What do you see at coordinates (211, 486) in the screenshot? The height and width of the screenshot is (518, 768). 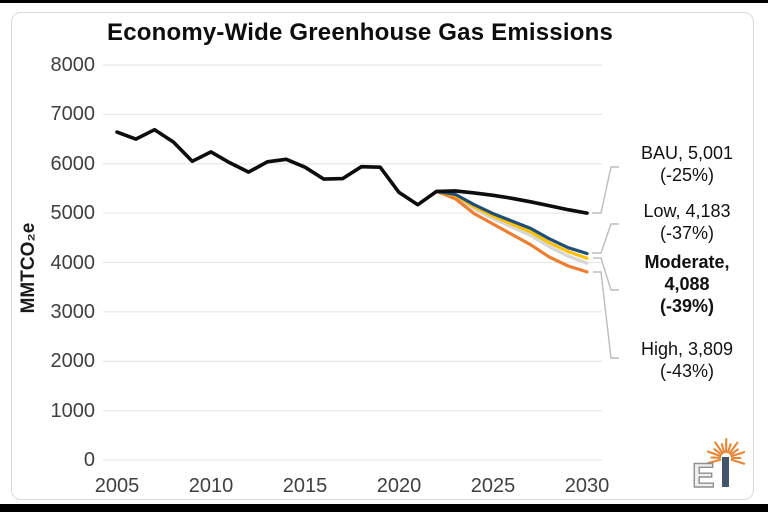 I see `x-tick-label-2010: 2010` at bounding box center [211, 486].